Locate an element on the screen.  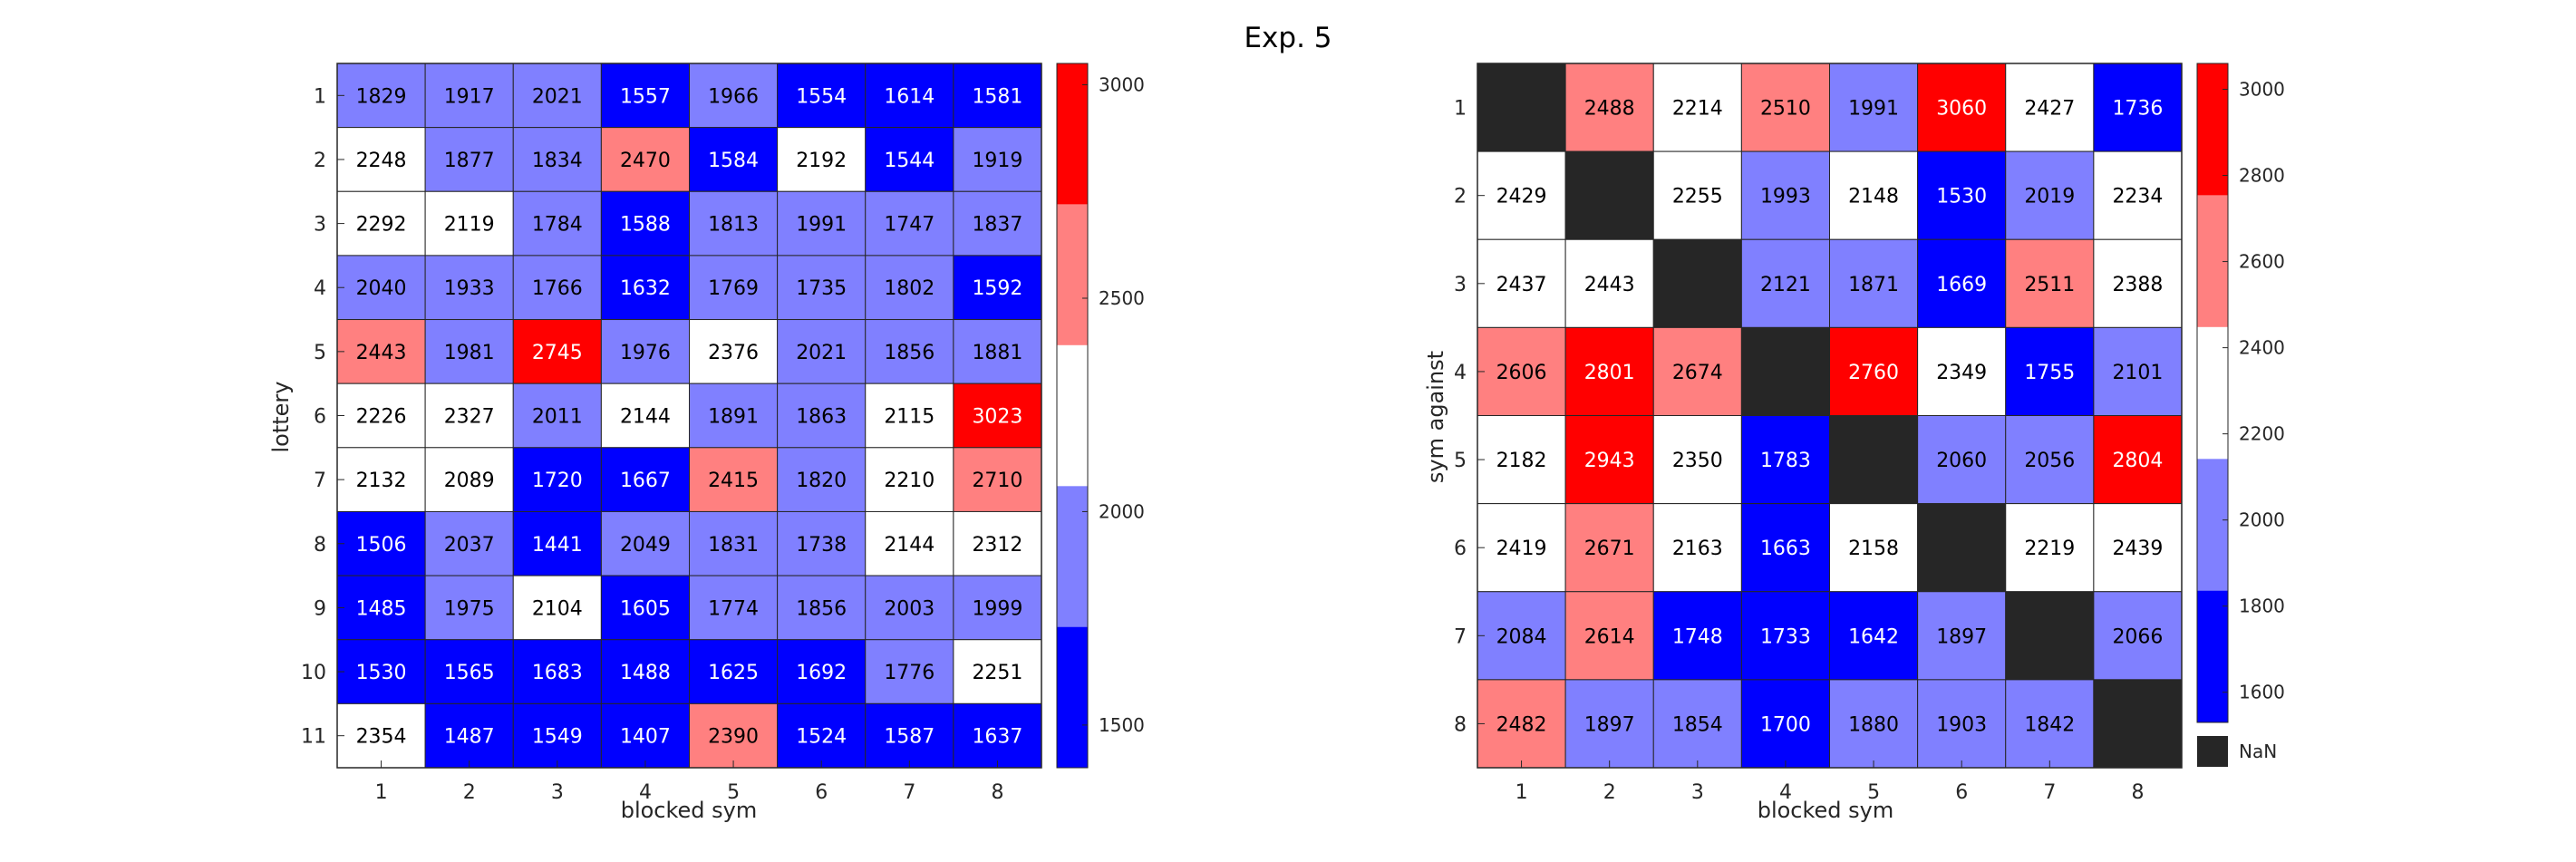
colorbar-tick-label: 3000 is located at coordinates (2262, 90).